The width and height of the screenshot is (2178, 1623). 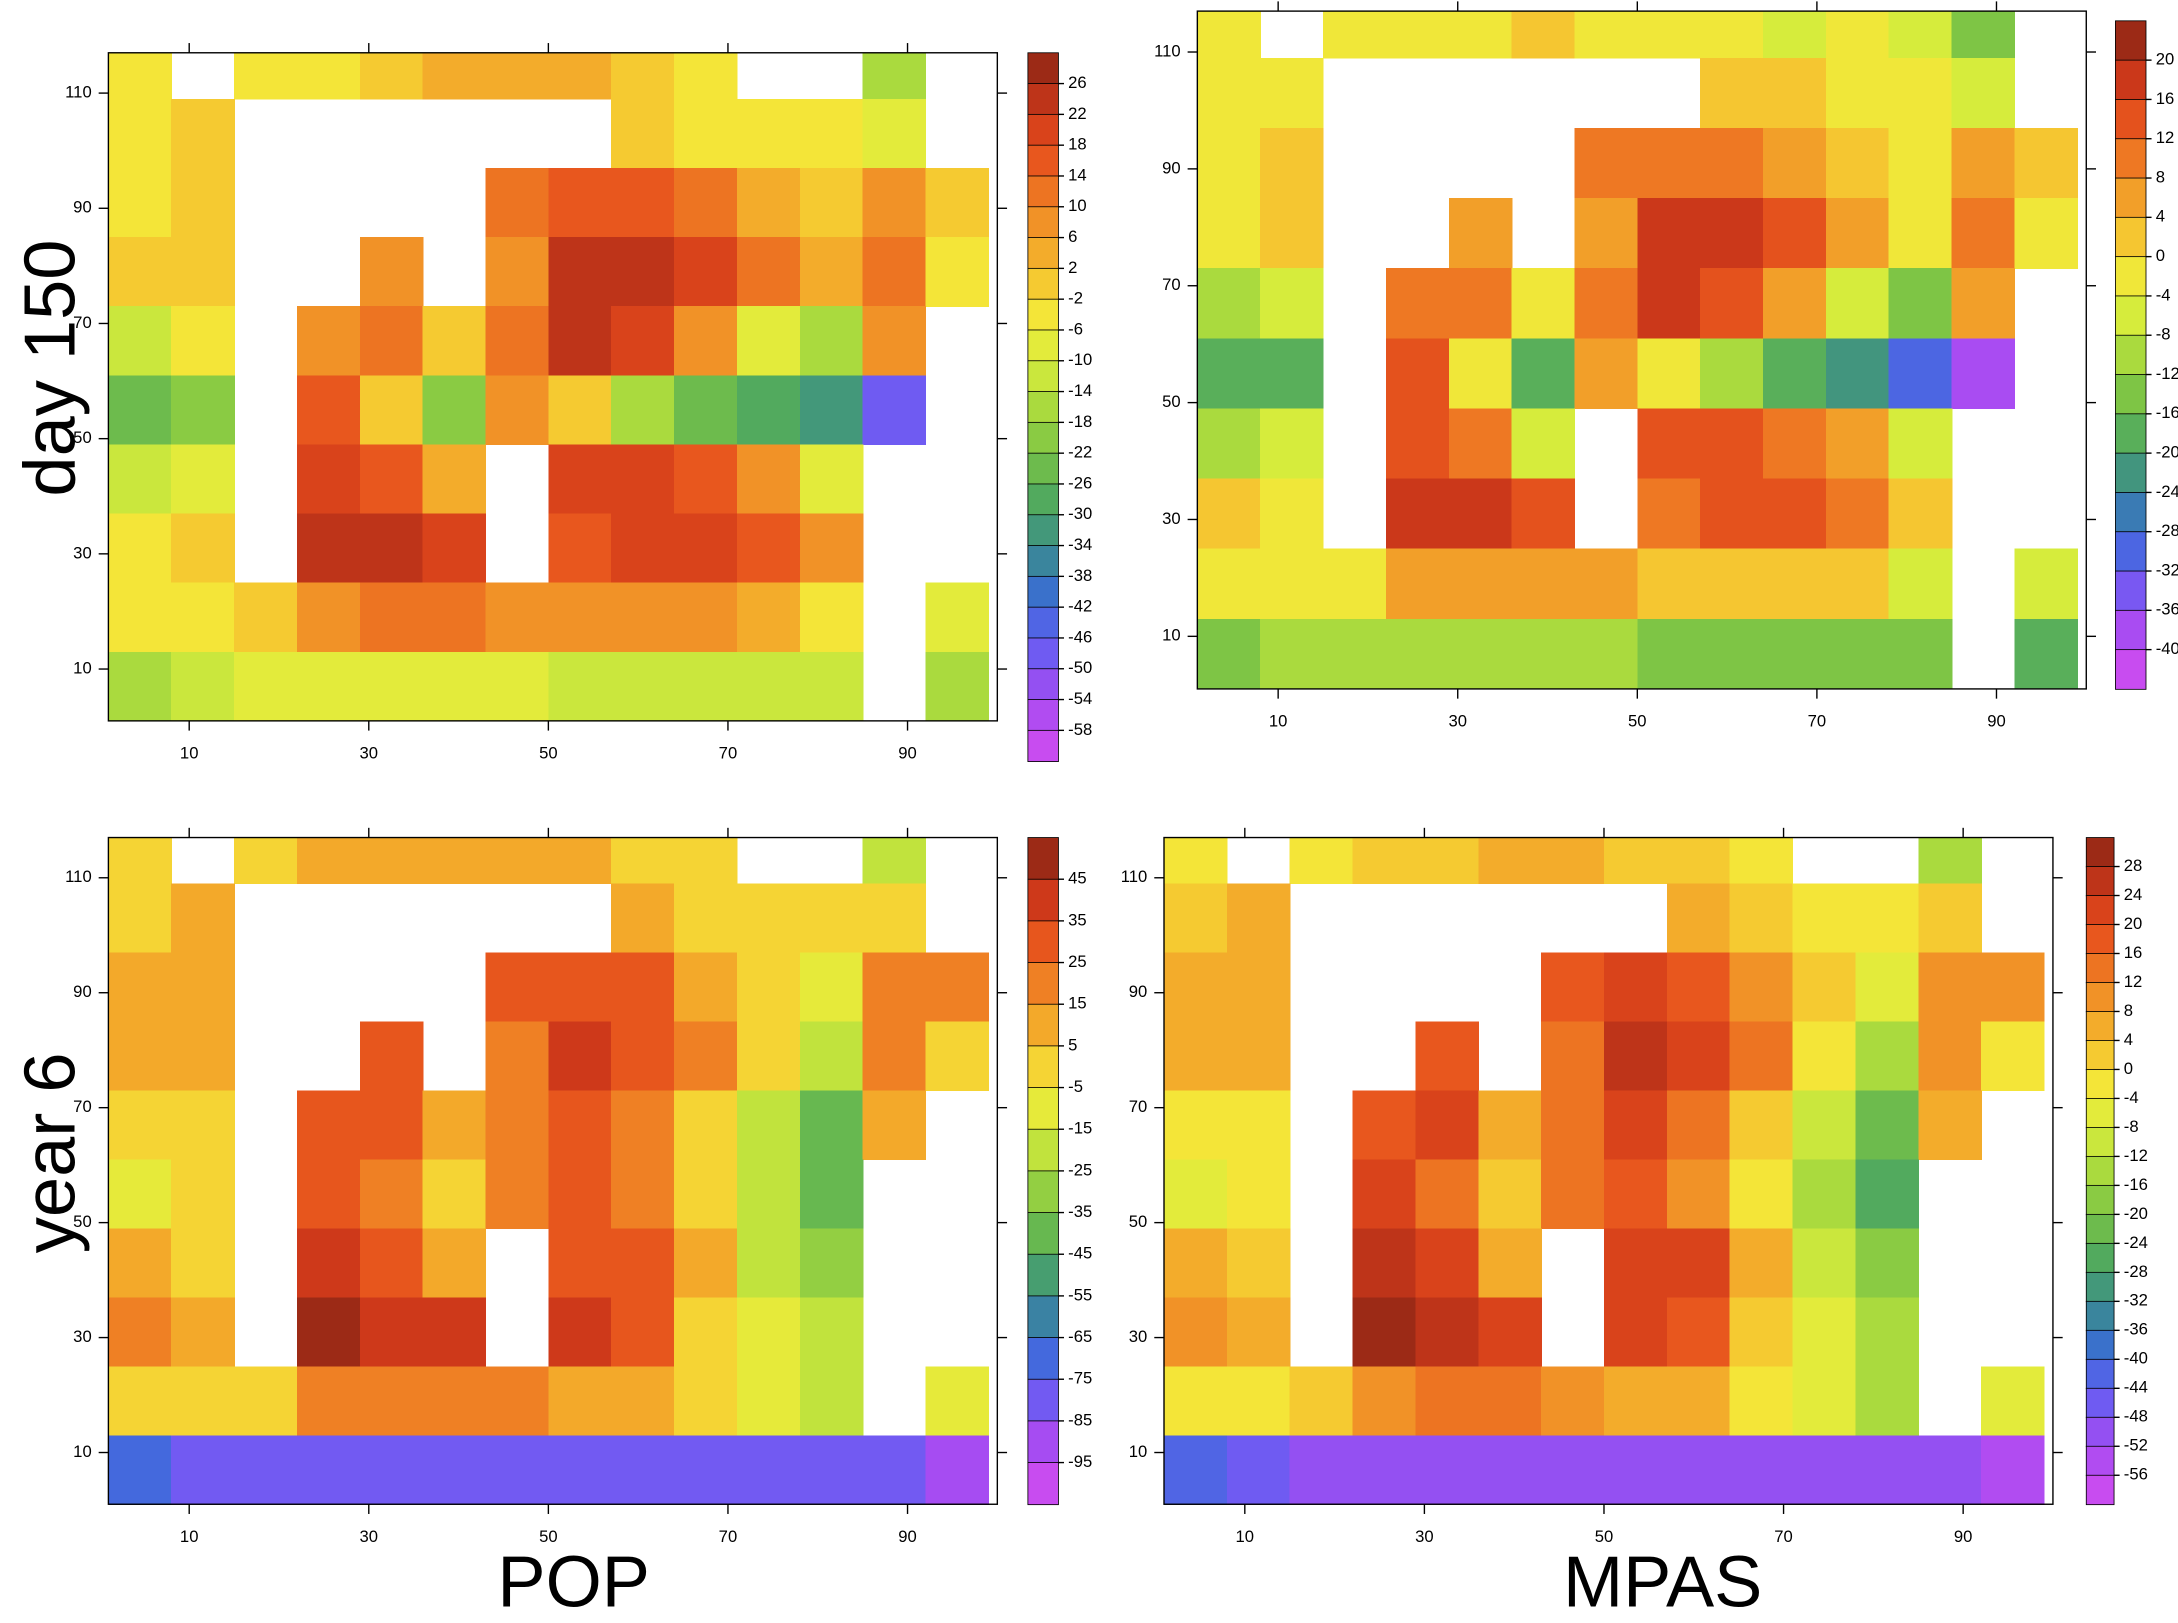 What do you see at coordinates (1138, 1106) in the screenshot?
I see `y-tick-label: 70` at bounding box center [1138, 1106].